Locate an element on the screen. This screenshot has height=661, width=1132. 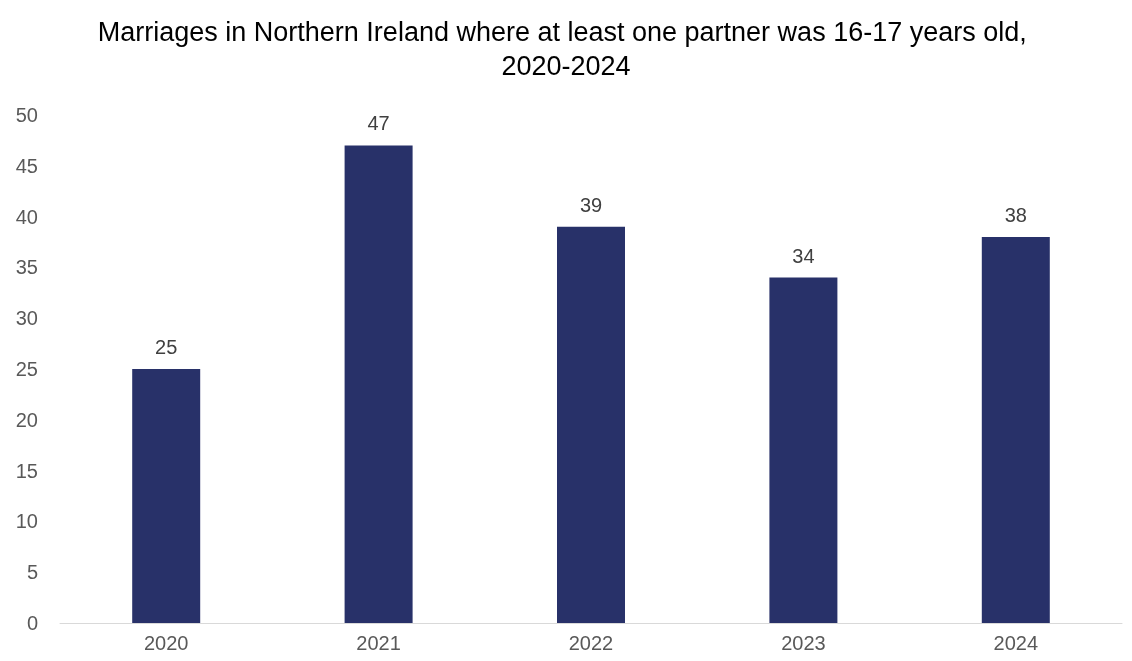
y-tick-label: 15 is located at coordinates (26, 470).